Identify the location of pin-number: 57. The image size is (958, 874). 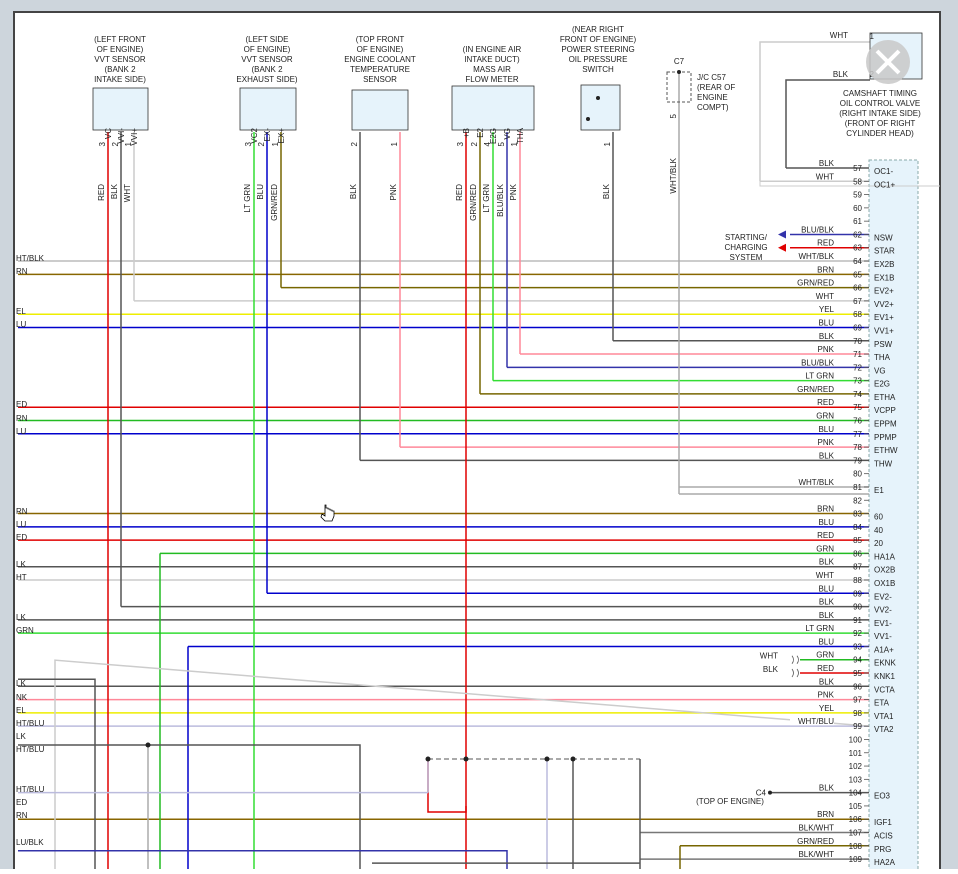
(857, 168).